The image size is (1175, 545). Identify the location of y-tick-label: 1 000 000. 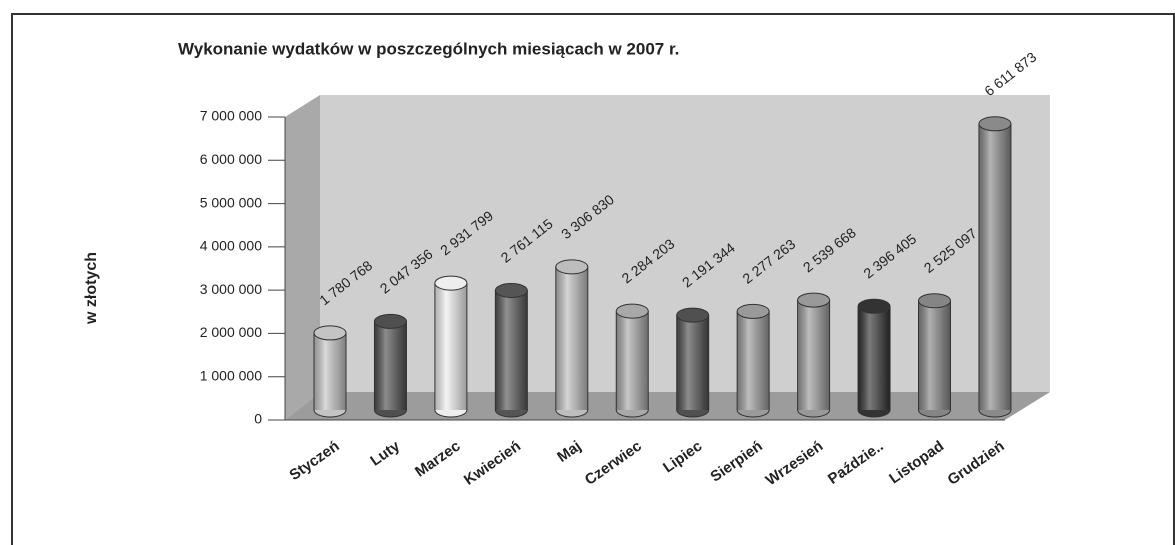
(231, 375).